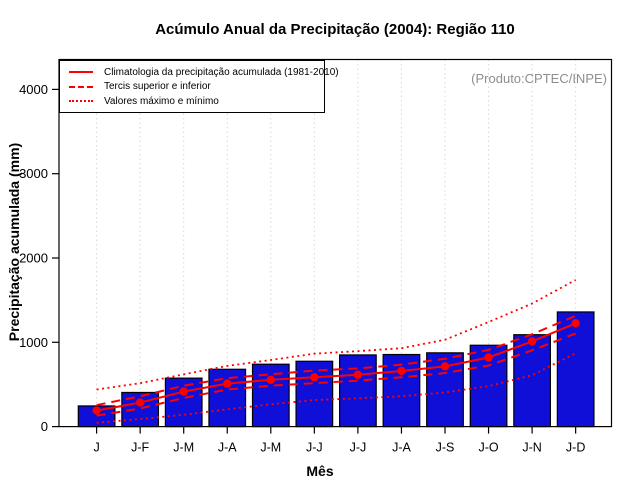 The width and height of the screenshot is (640, 500). I want to click on bar-J-F, so click(140, 409).